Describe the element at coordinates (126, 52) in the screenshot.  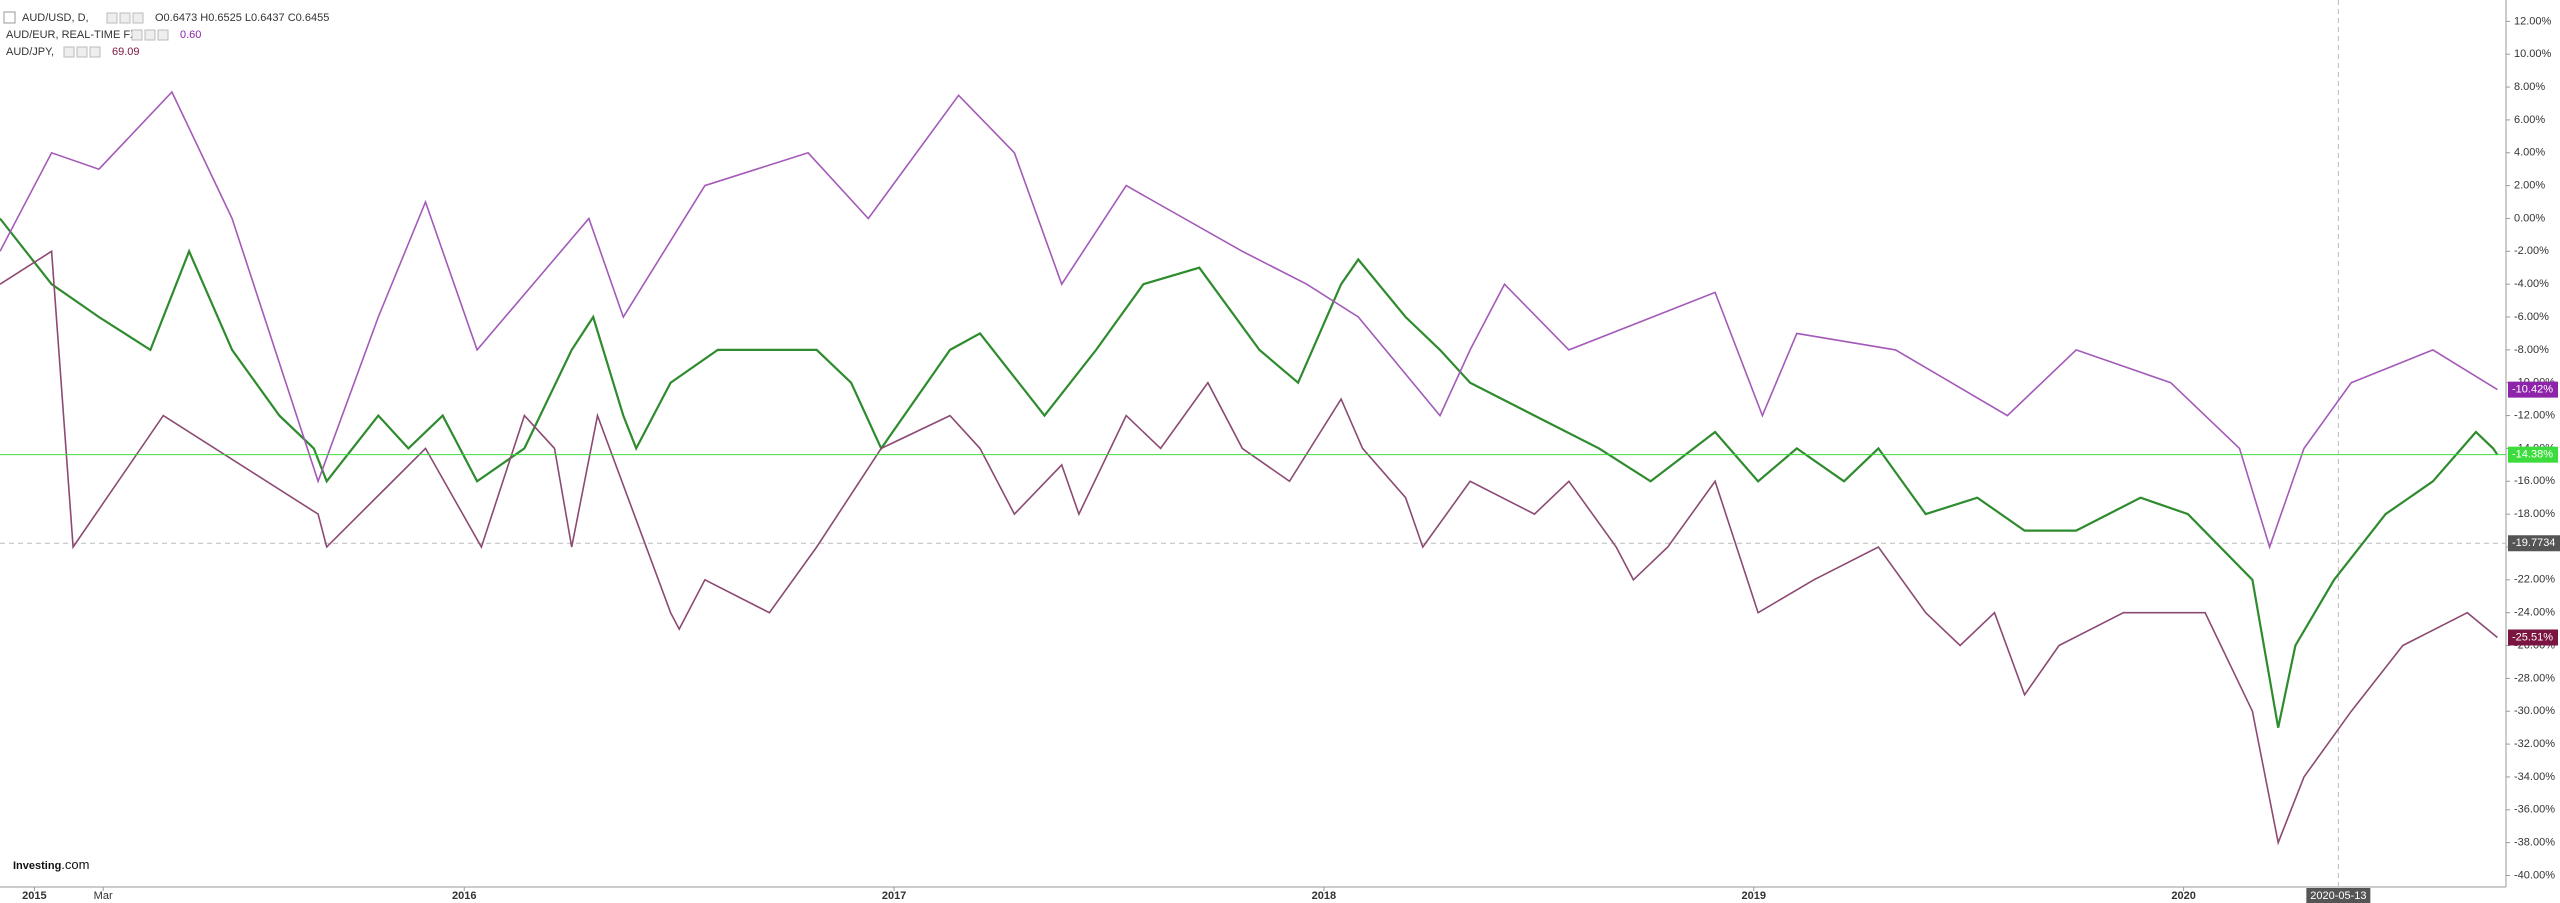
I see `legend-info: 69.09` at that location.